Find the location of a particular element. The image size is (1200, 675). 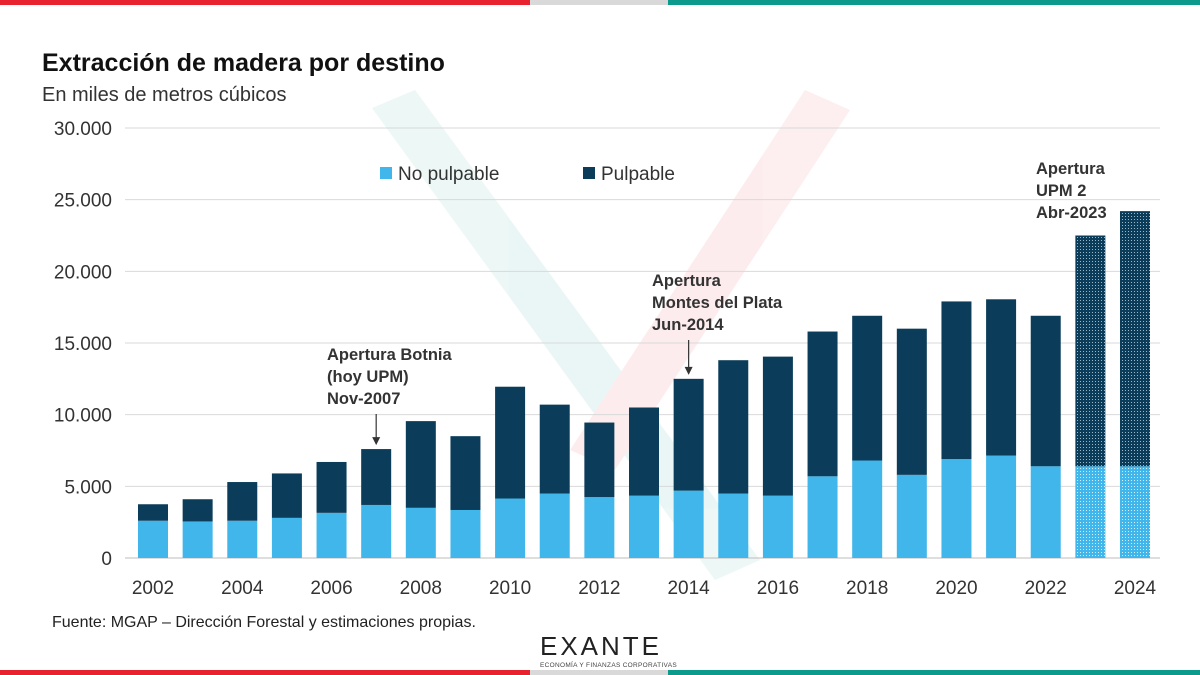

bar-pulpable-2016 is located at coordinates (777, 426).